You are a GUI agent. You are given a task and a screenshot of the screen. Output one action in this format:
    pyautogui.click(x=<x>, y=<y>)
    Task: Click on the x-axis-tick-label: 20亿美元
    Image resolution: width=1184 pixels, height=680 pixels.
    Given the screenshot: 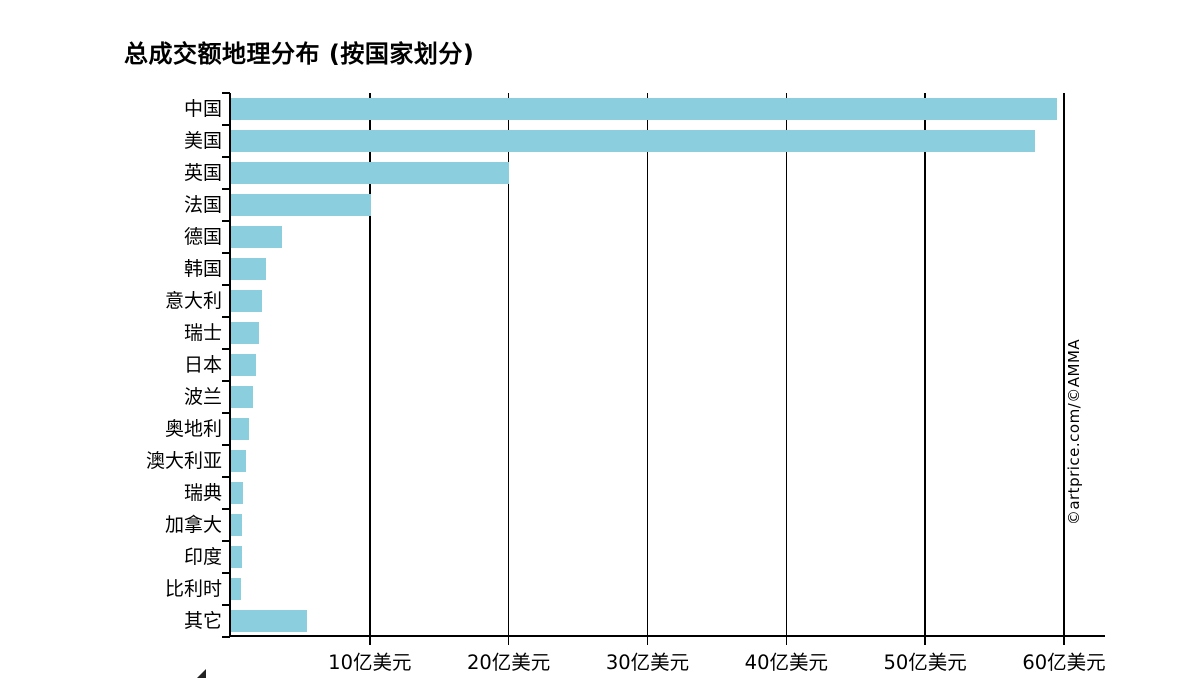 What is the action you would take?
    pyautogui.click(x=508, y=662)
    